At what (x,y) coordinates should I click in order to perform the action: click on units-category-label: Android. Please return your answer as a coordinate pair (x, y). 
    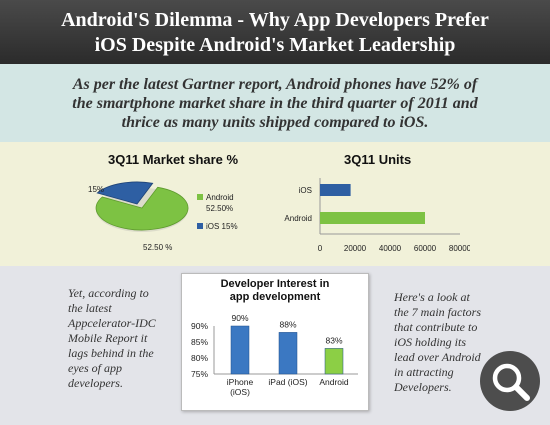
    Looking at the image, I should click on (298, 218).